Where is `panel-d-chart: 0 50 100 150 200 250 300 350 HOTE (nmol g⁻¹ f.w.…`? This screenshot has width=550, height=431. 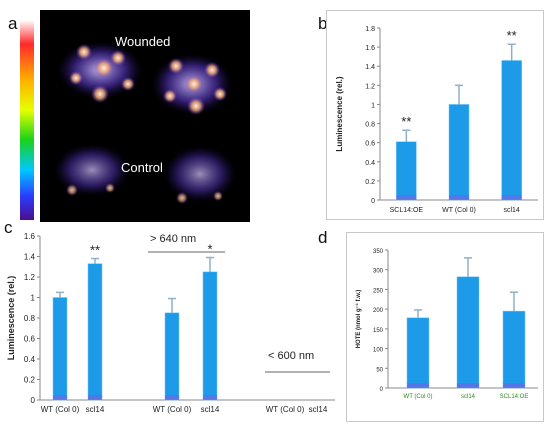
panel-d-chart: 0 50 100 150 200 250 300 350 HOTE (nmol g⁻¹ f.w.… is located at coordinates (446, 324).